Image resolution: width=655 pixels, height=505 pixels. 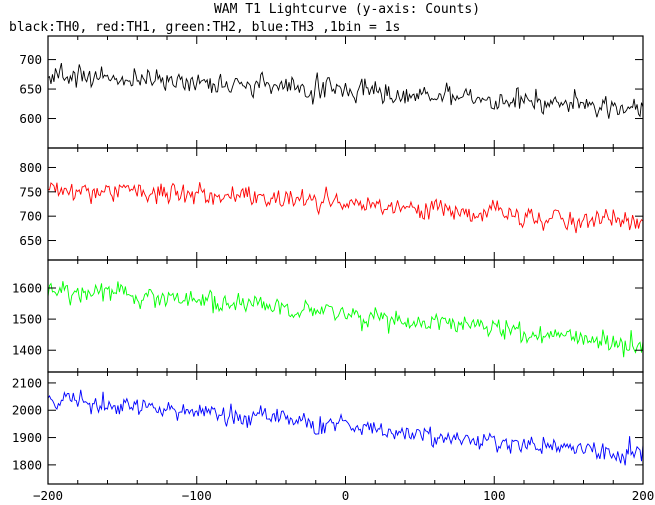 What do you see at coordinates (27, 410) in the screenshot?
I see `y-tick-label: 2000` at bounding box center [27, 410].